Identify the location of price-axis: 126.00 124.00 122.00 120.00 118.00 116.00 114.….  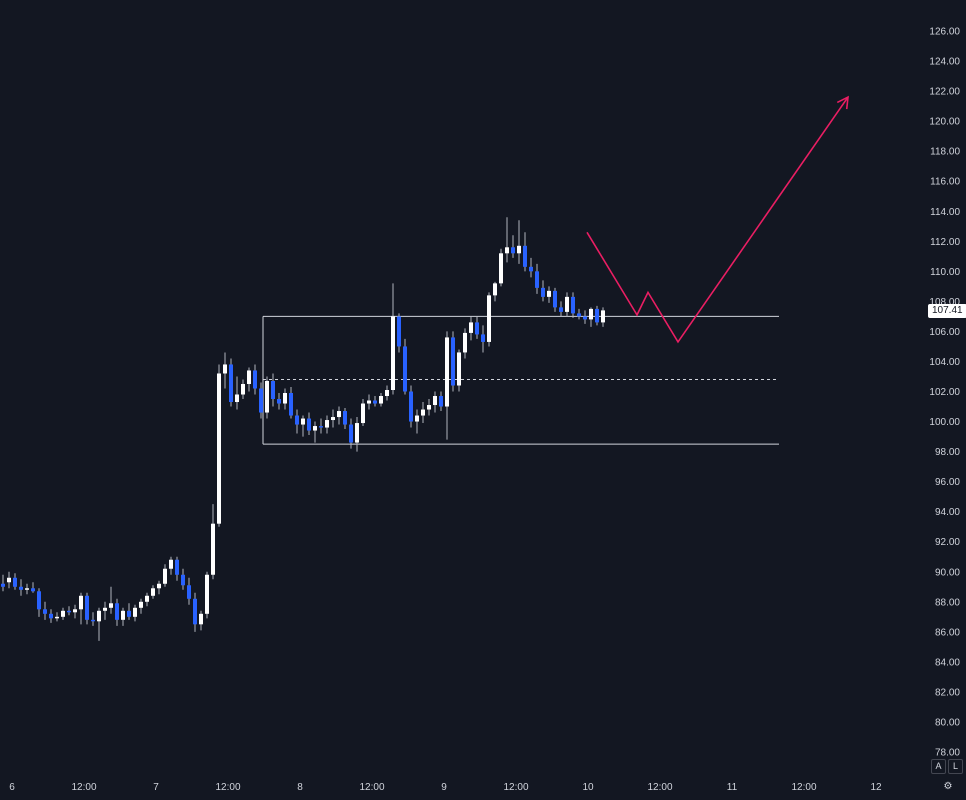
(944, 393).